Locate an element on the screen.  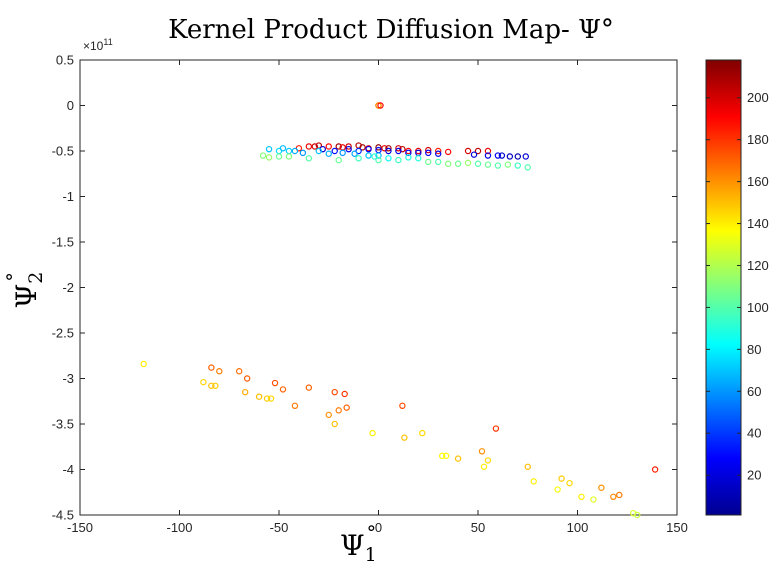
colorbar-ticks: 20 40 60 80 100 120 140 160 180 200 is located at coordinates (737, 286).